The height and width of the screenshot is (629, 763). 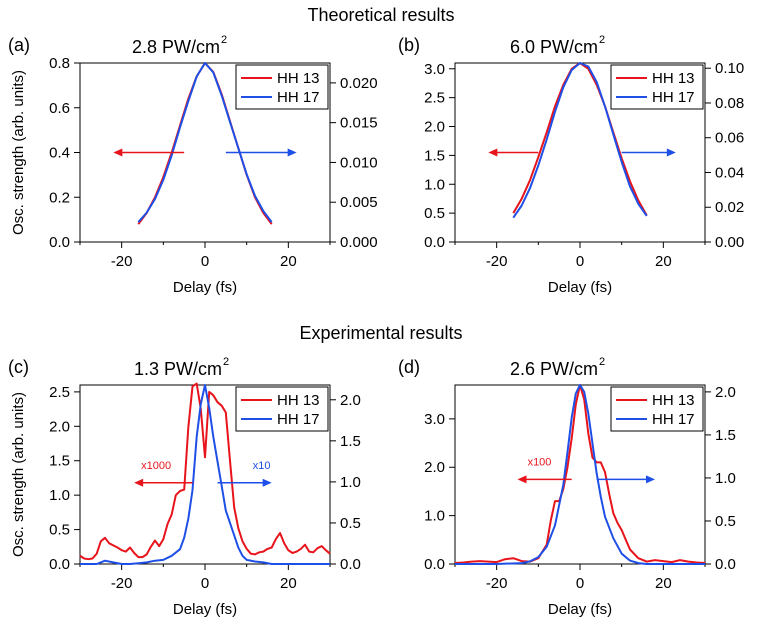 What do you see at coordinates (729, 207) in the screenshot?
I see `y-right-tick-label: 0.02` at bounding box center [729, 207].